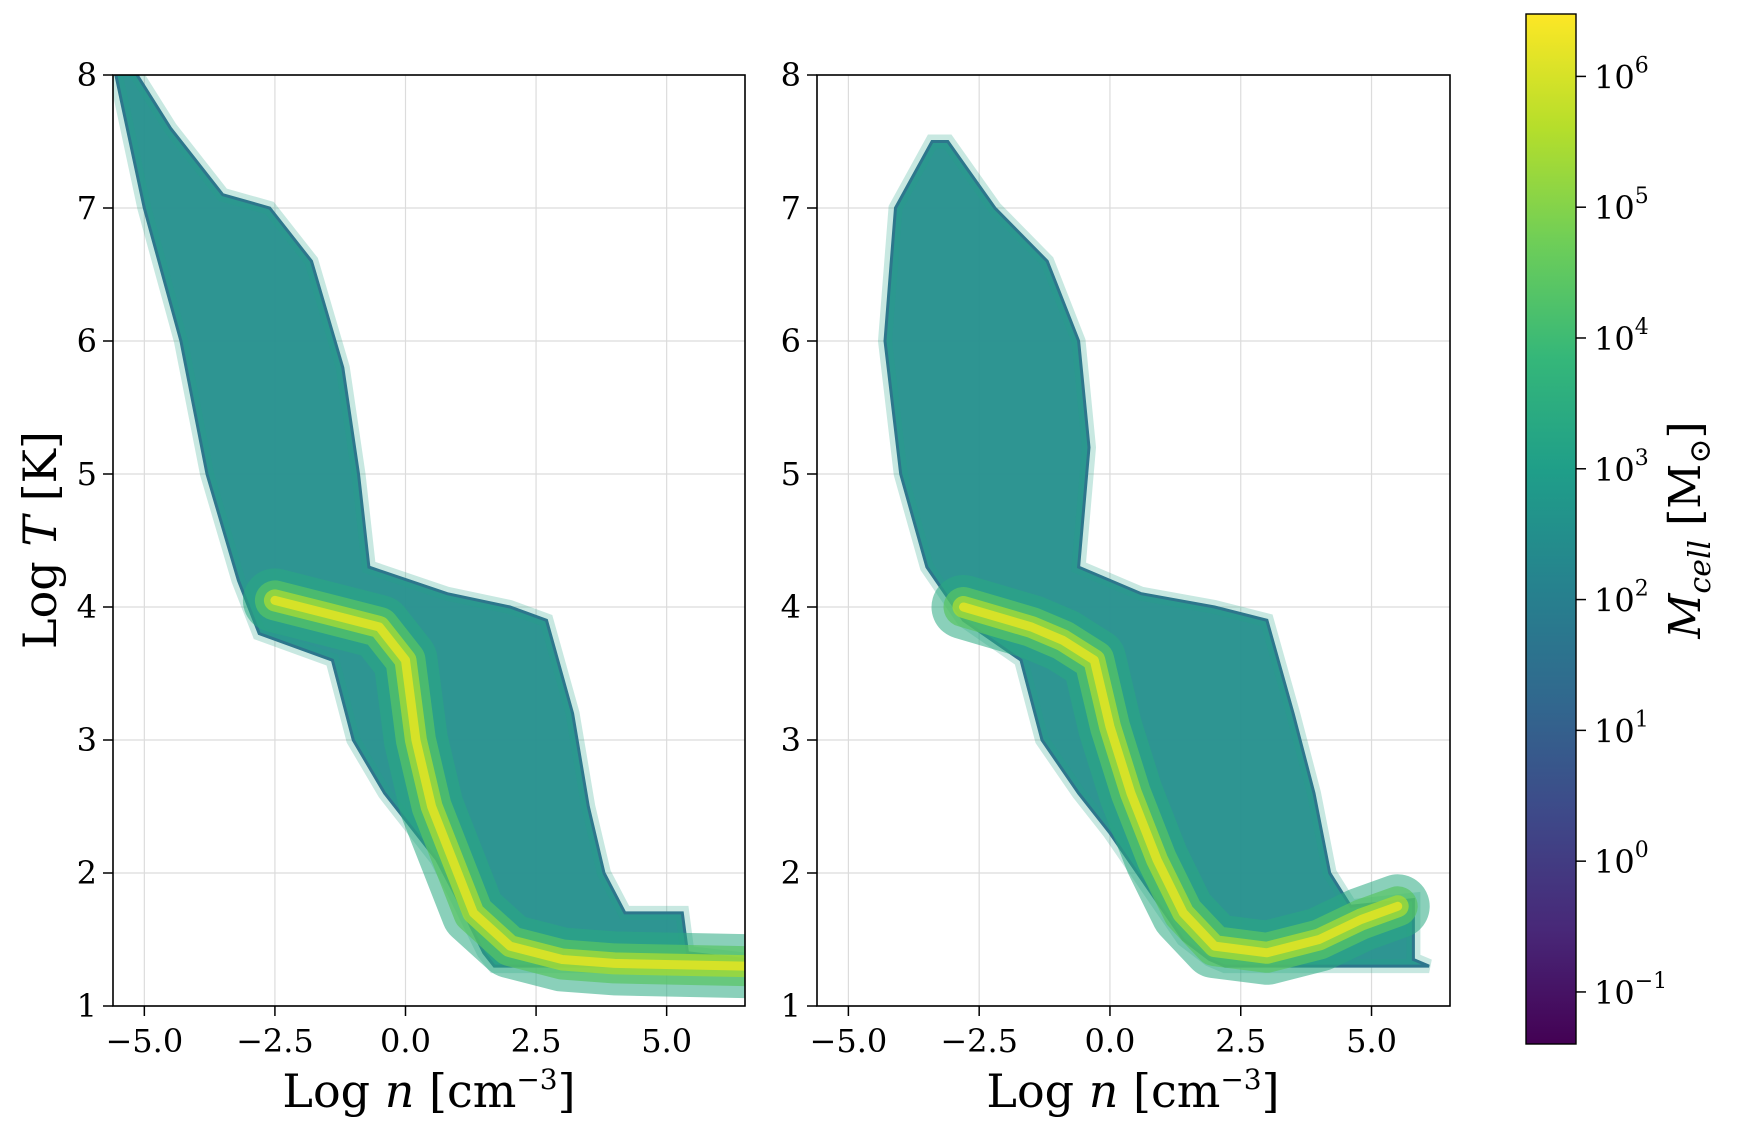 This screenshot has height=1134, width=1737. Describe the element at coordinates (791, 873) in the screenshot. I see `right-y-tick-label: 2` at that location.